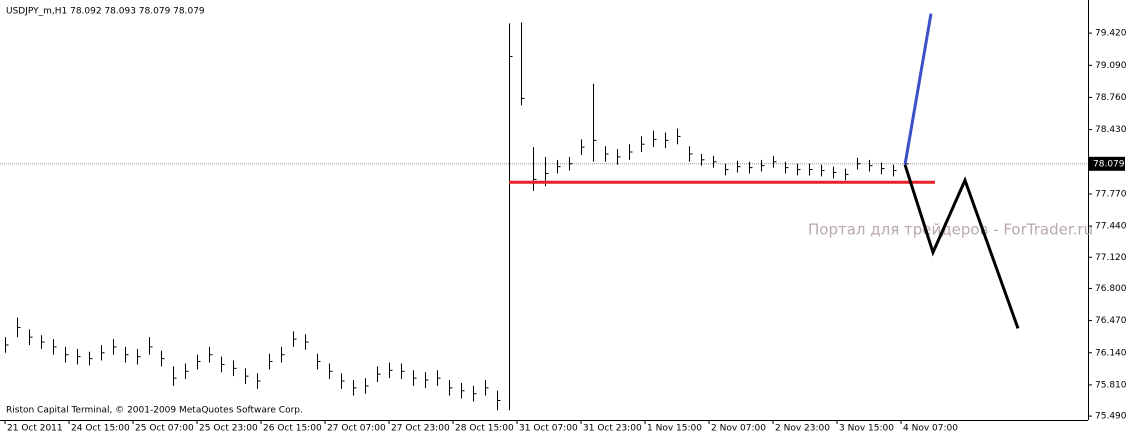 The width and height of the screenshot is (1127, 436). I want to click on x-tick-label: 28 Oct 15:00, so click(484, 429).